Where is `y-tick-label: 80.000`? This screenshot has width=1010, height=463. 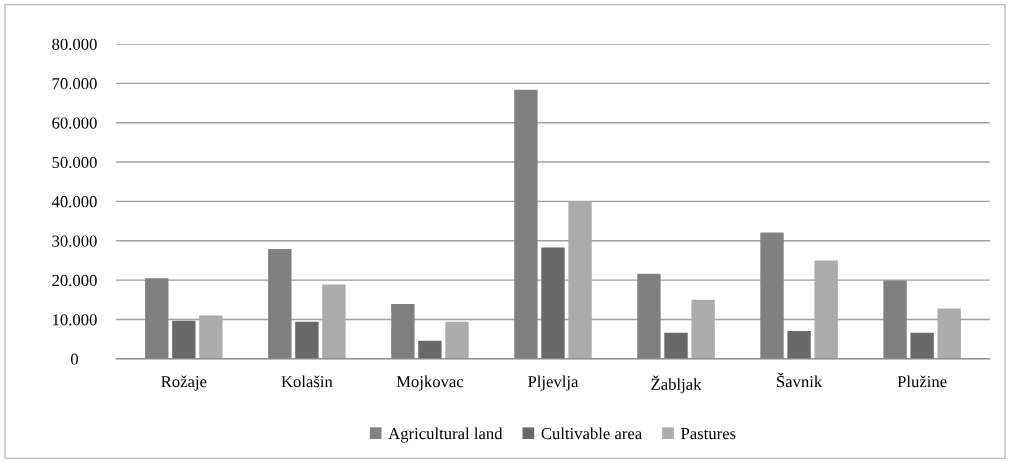 y-tick-label: 80.000 is located at coordinates (74, 44).